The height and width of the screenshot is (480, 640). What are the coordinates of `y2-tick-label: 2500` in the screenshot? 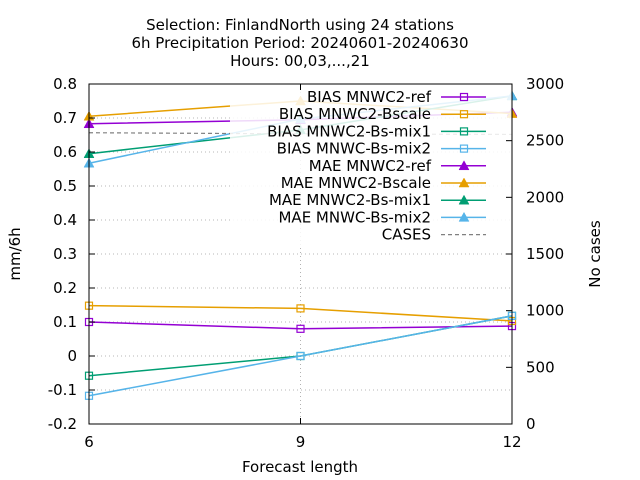 It's located at (545, 141).